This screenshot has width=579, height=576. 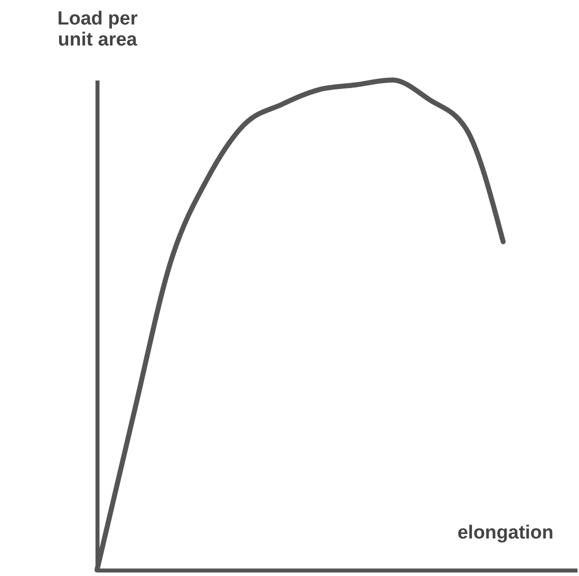 What do you see at coordinates (505, 533) in the screenshot?
I see `x-axis-title: elongation` at bounding box center [505, 533].